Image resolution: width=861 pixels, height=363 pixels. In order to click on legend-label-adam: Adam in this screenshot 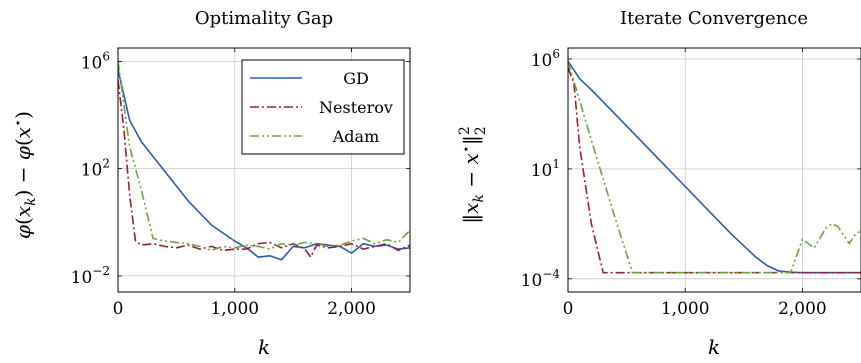, I will do `click(356, 136)`.